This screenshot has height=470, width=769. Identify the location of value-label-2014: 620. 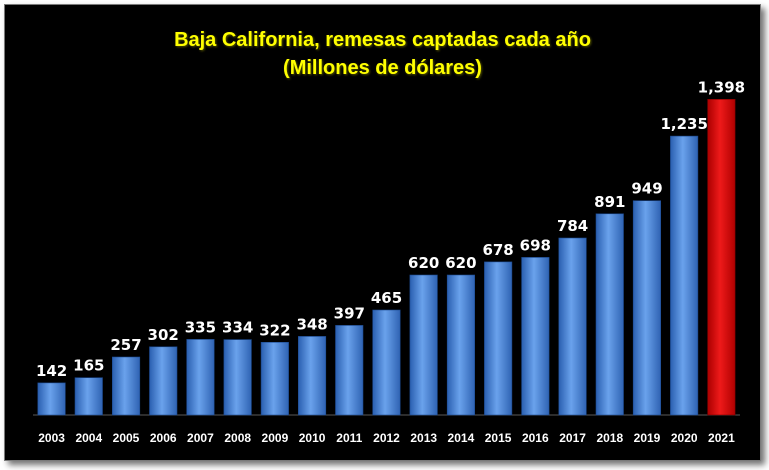
(460, 263).